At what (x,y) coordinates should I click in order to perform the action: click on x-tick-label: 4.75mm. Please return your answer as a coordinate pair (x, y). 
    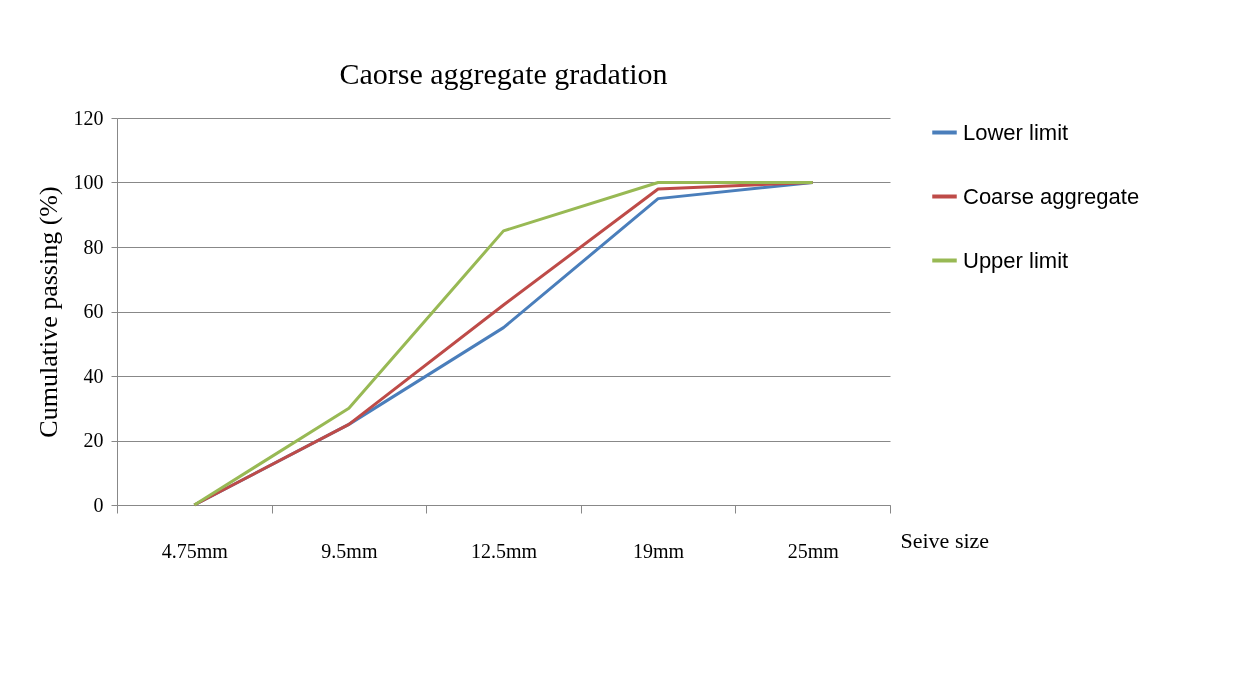
    Looking at the image, I should click on (195, 550).